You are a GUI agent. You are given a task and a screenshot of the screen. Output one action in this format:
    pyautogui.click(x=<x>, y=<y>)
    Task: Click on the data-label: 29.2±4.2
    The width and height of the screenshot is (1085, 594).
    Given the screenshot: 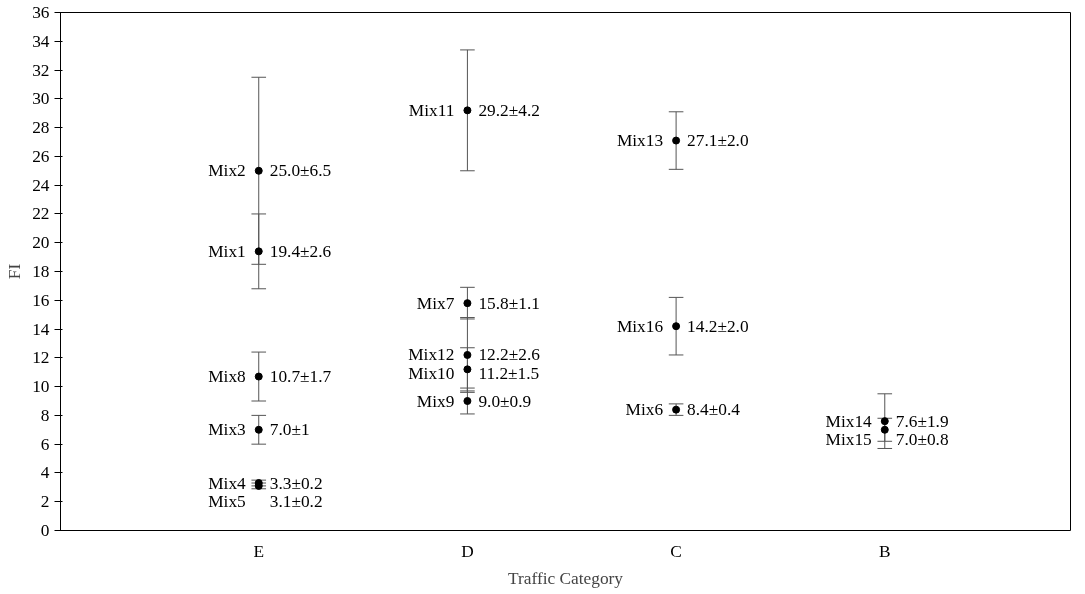 What is the action you would take?
    pyautogui.click(x=509, y=110)
    